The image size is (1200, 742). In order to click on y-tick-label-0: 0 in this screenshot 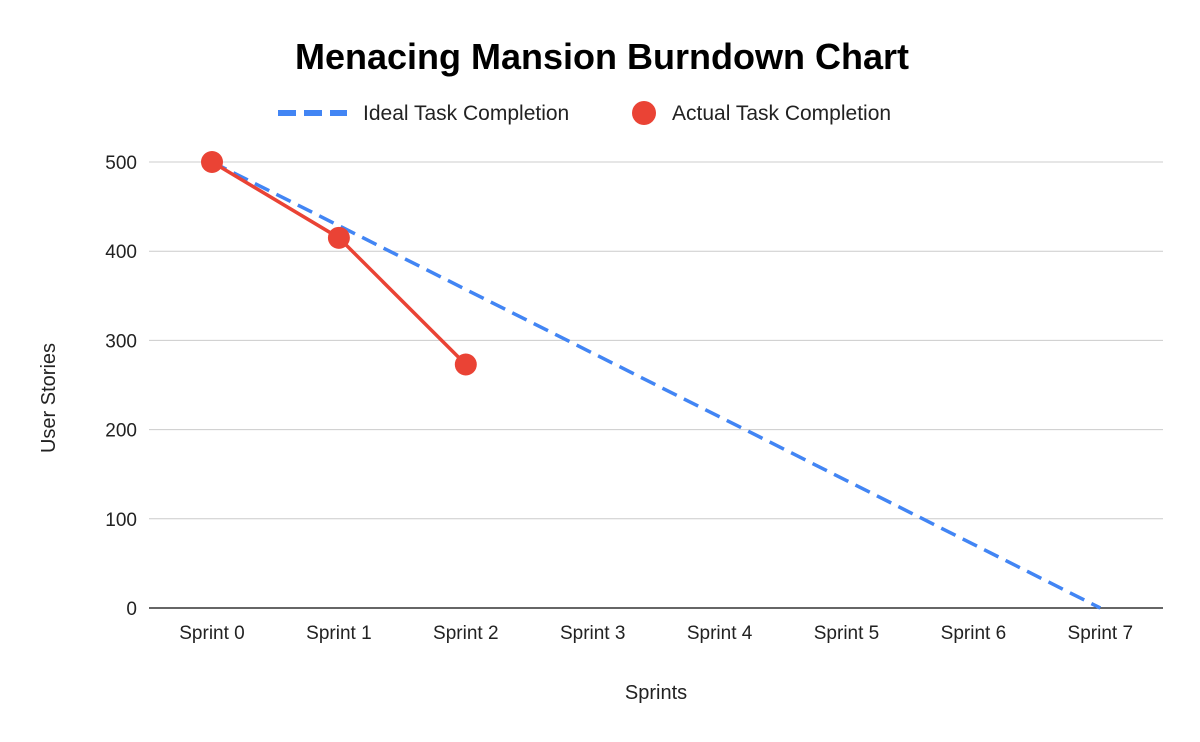, I will do `click(131, 609)`.